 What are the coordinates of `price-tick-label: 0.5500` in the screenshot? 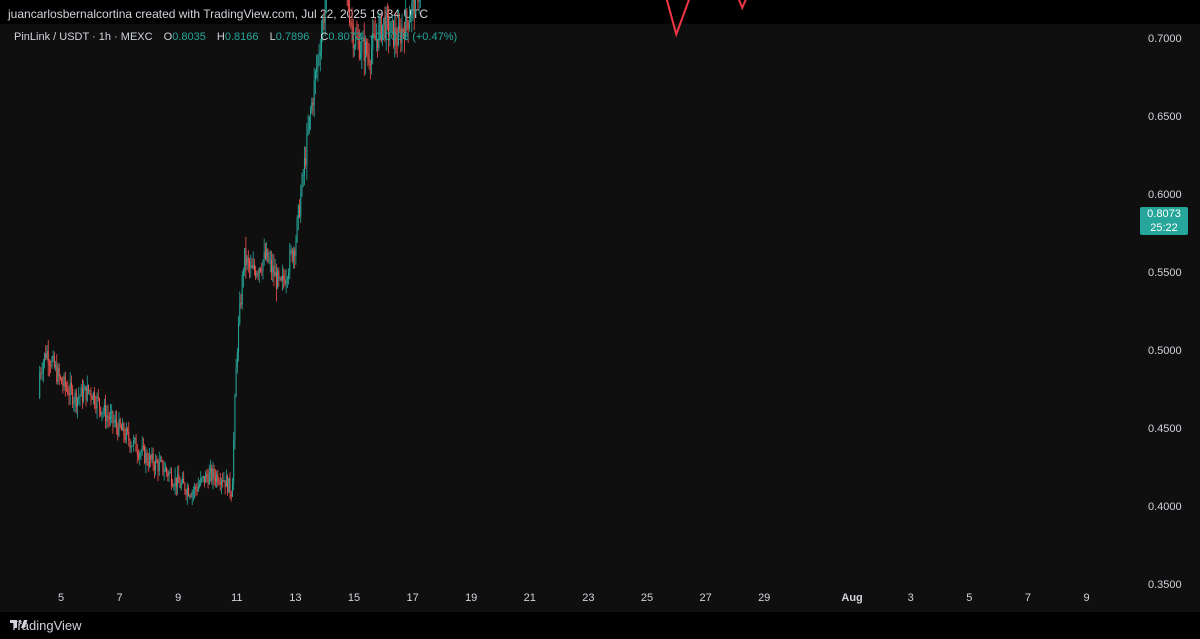 It's located at (1165, 273).